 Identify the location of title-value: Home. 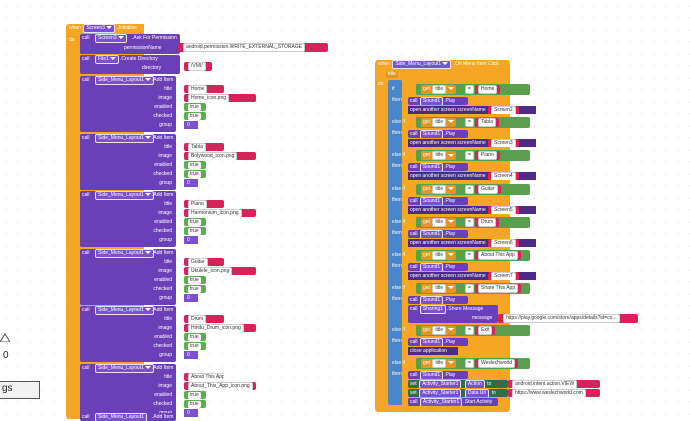
(198, 89).